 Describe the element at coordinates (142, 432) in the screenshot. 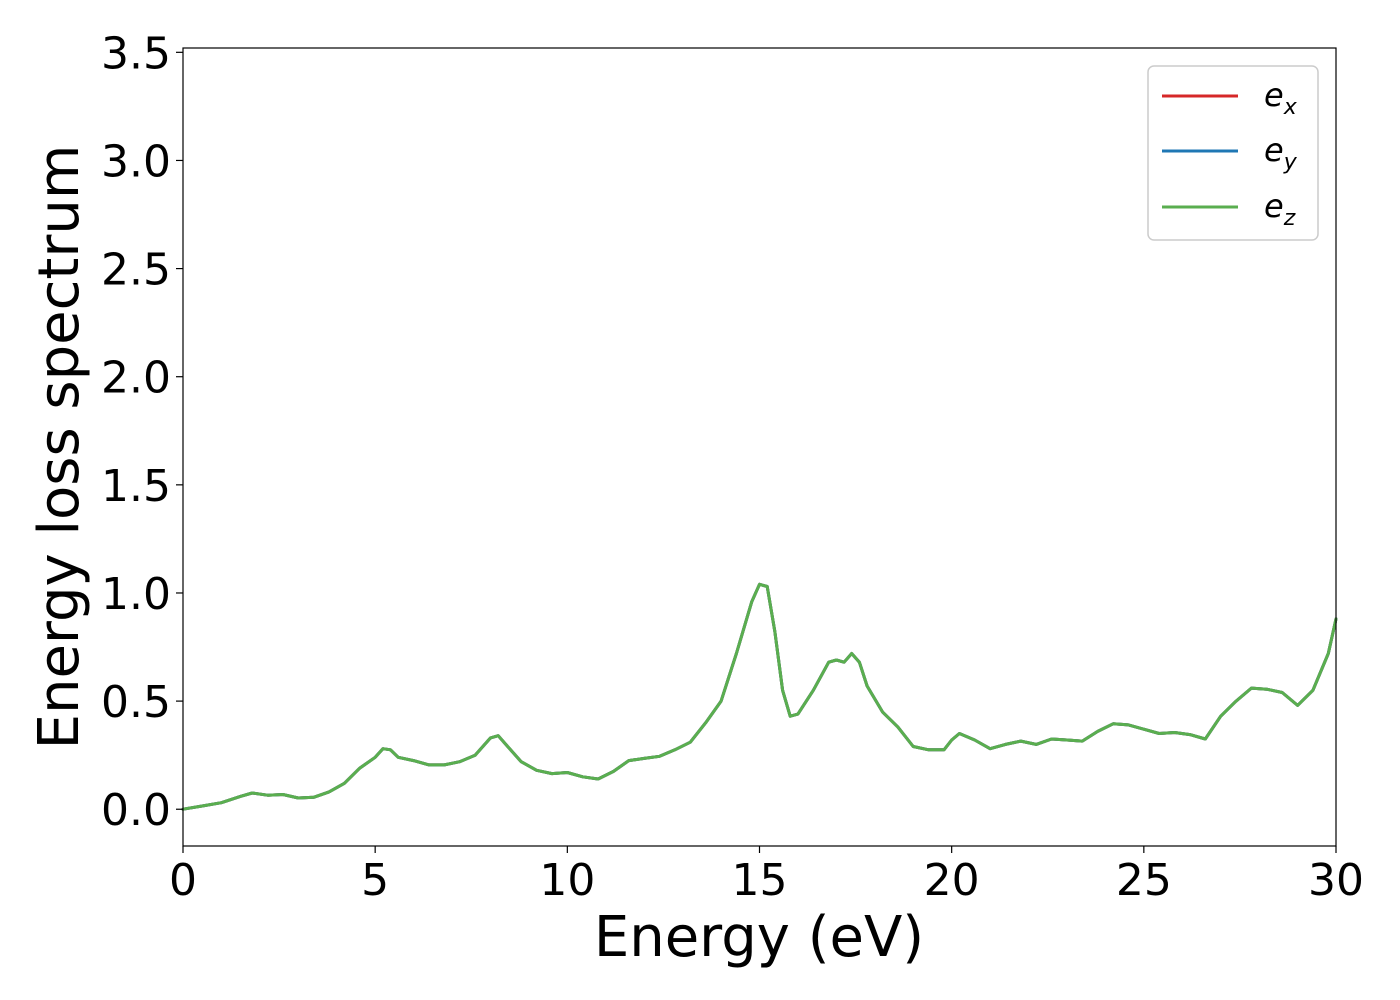

I see `y-axis-ticks: 0.0 0.5 1.0 1.5 2.0 2.5 3.0 3.5` at that location.